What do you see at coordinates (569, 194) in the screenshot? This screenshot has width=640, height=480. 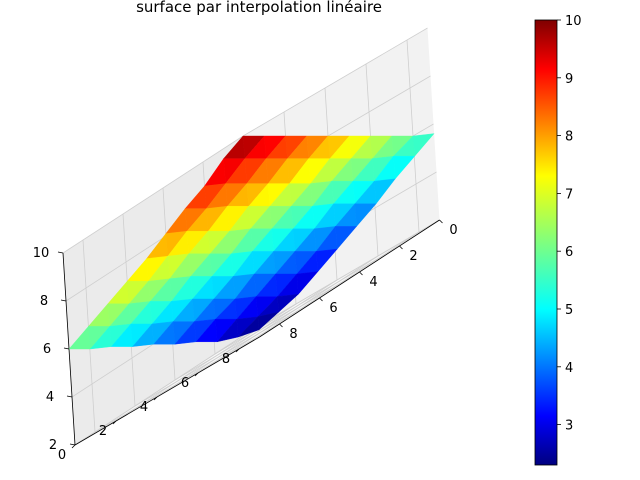 I see `colorbar-tick-label: 7` at bounding box center [569, 194].